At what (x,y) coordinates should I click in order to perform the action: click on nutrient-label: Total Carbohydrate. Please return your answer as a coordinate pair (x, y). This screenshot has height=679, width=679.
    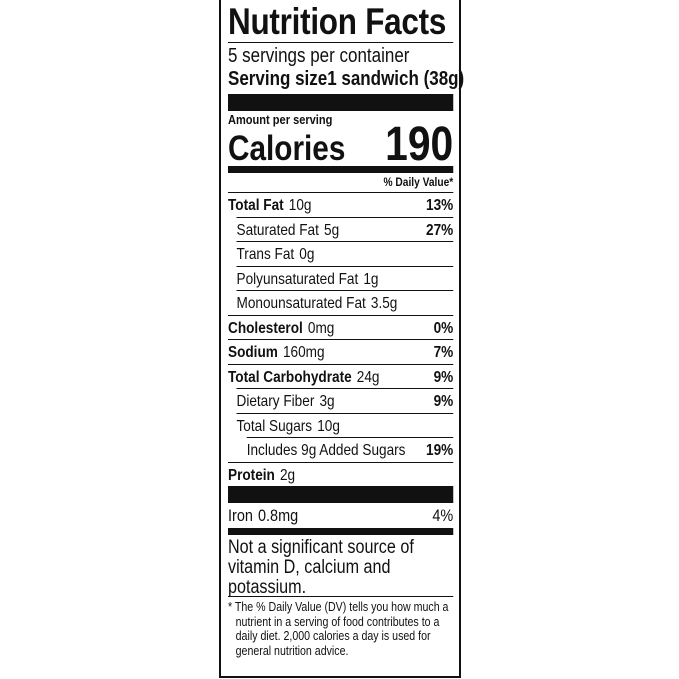
    Looking at the image, I should click on (290, 377).